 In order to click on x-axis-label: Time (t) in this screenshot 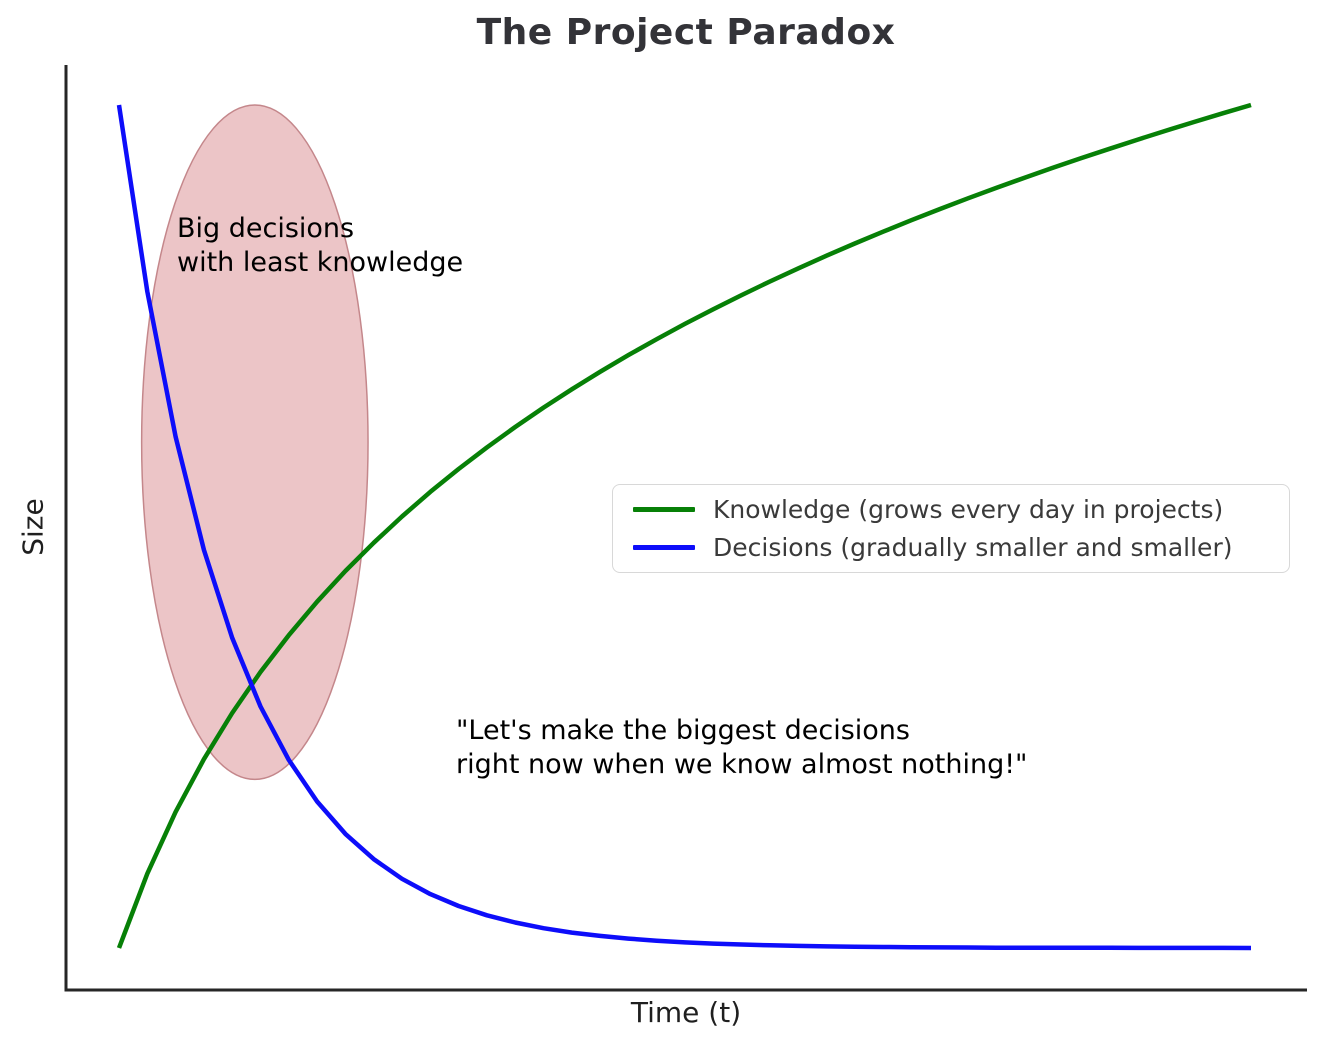, I will do `click(686, 1012)`.